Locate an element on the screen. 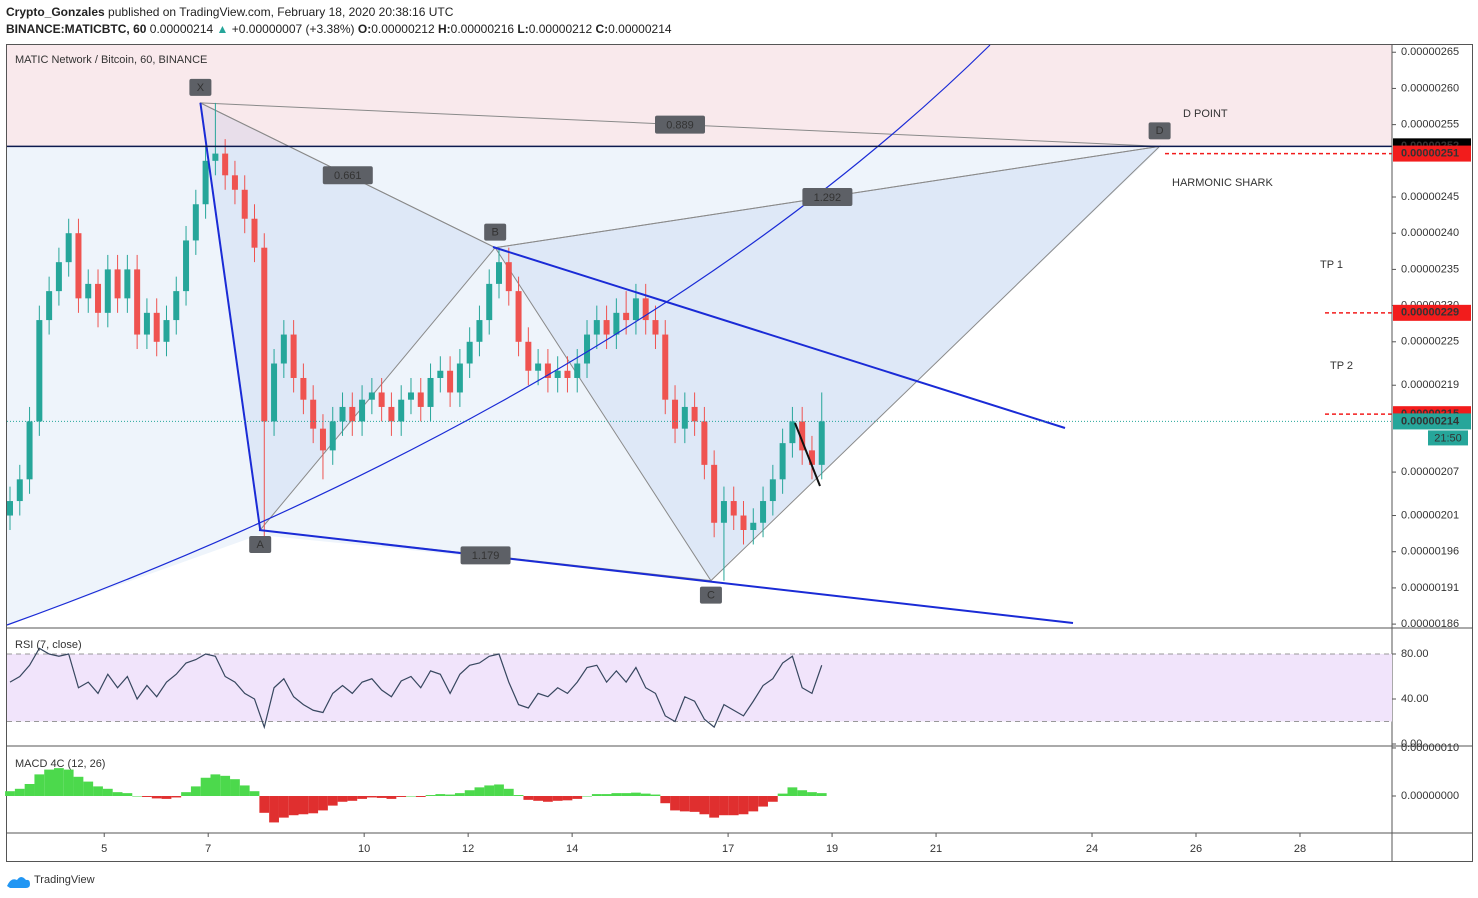  pattern-point-label: X is located at coordinates (201, 88).